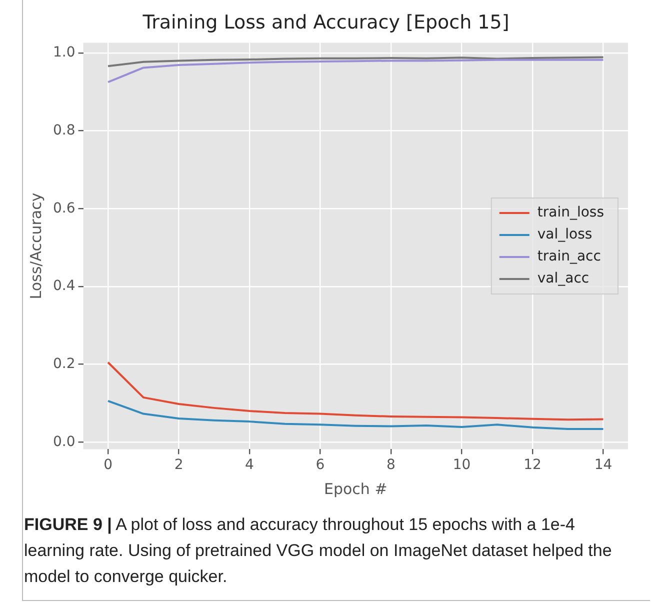  Describe the element at coordinates (64, 208) in the screenshot. I see `y-tick-label: 0.6` at that location.